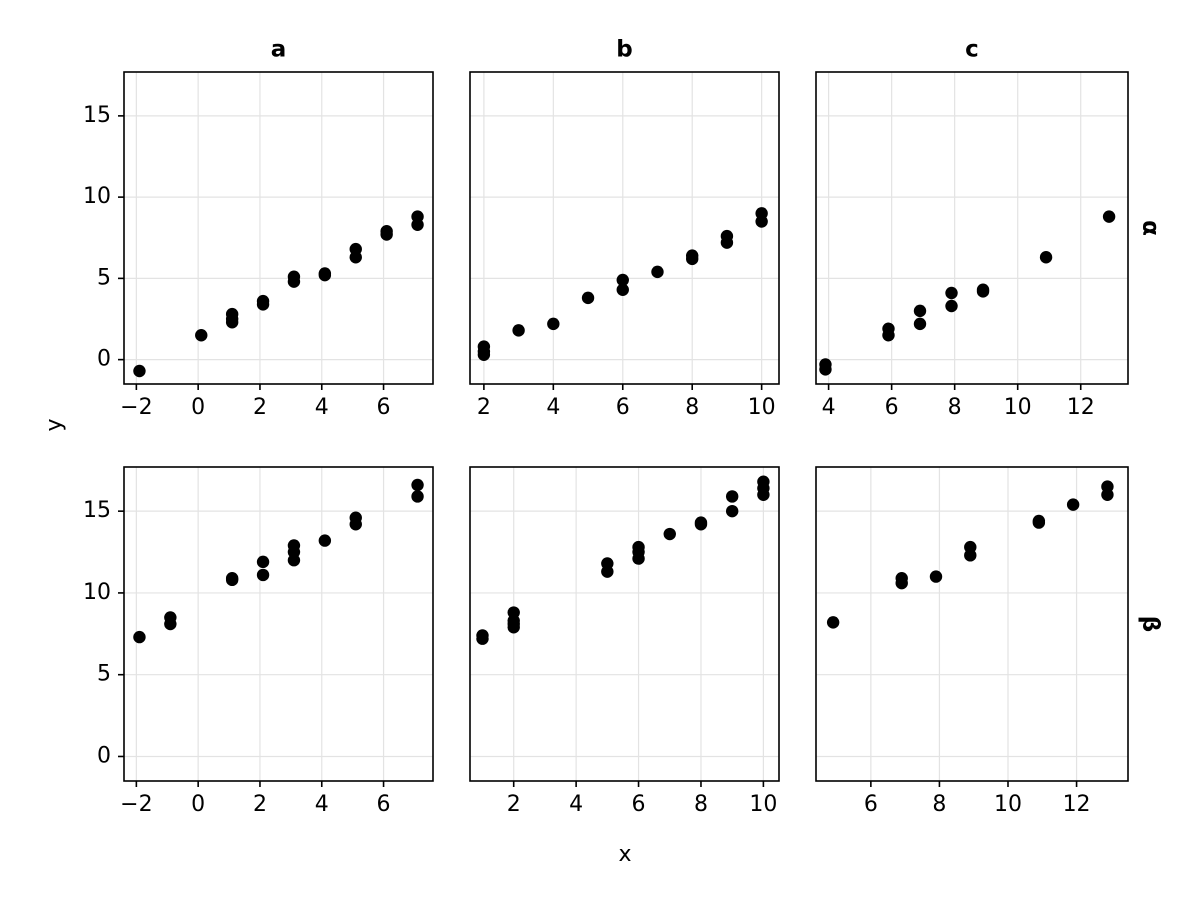 The width and height of the screenshot is (1200, 900). I want to click on panel-alpha-c: 4 6 8 10 12, so click(972, 245).